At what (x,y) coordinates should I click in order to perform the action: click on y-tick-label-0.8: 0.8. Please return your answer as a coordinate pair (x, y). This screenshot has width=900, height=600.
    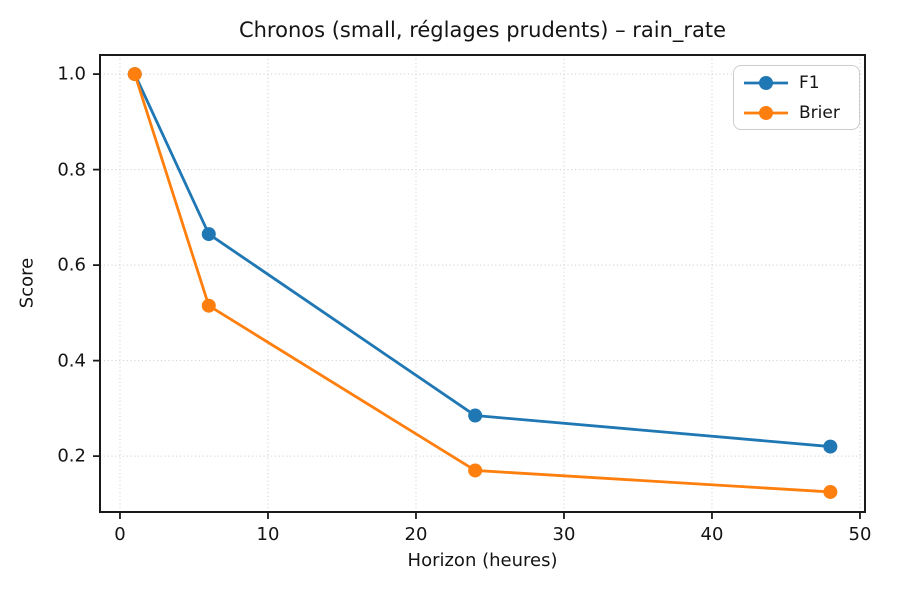
    Looking at the image, I should click on (71, 170).